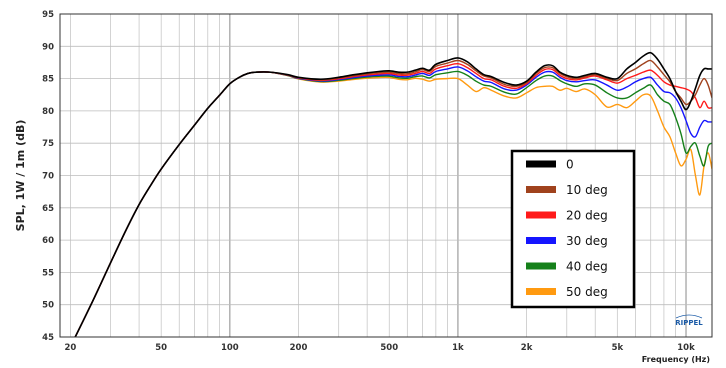 This screenshot has height=368, width=726. What do you see at coordinates (587, 190) in the screenshot?
I see `legend-label: 10 deg` at bounding box center [587, 190].